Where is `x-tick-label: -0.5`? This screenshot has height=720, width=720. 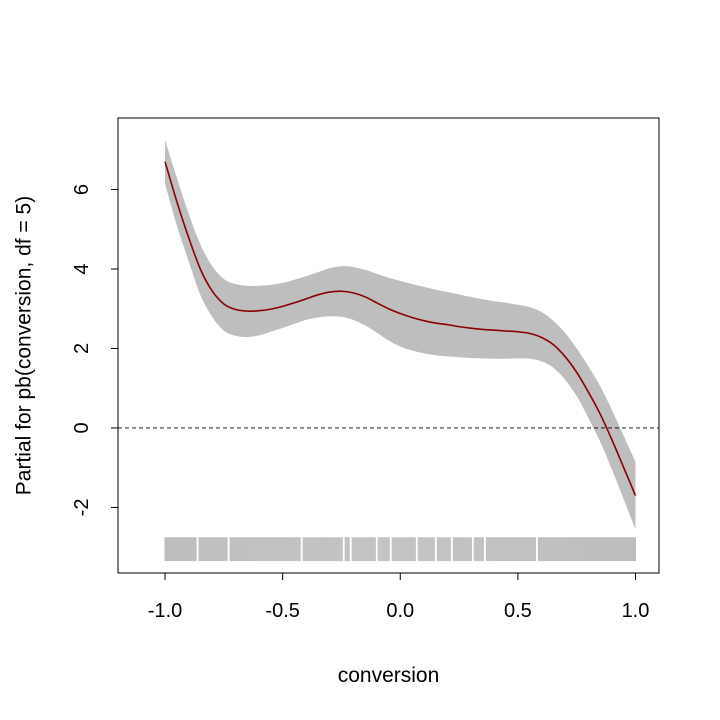
x-tick-label: -0.5 is located at coordinates (282, 611).